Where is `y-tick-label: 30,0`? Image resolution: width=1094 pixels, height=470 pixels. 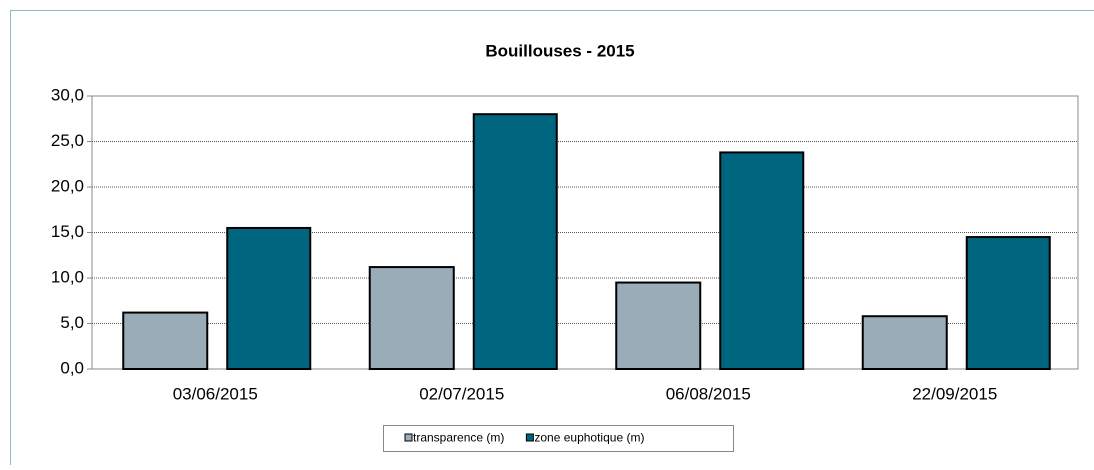
y-tick-label: 30,0 is located at coordinates (67, 94).